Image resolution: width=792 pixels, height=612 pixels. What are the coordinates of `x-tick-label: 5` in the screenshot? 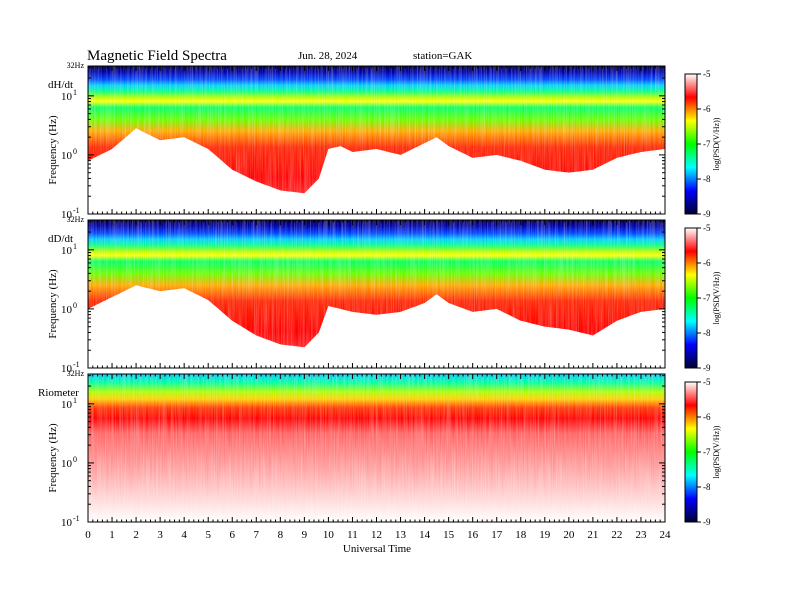 It's located at (208, 535).